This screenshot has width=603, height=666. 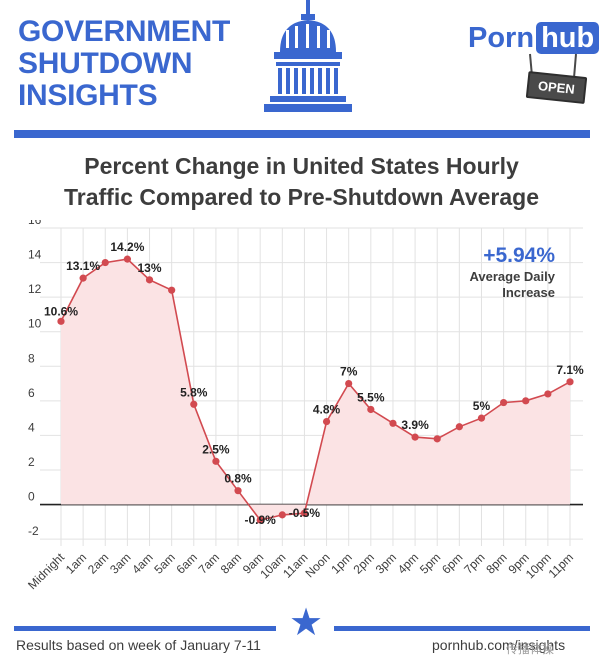 What do you see at coordinates (499, 645) in the screenshot?
I see `footer-url: pornhub.com/insights` at bounding box center [499, 645].